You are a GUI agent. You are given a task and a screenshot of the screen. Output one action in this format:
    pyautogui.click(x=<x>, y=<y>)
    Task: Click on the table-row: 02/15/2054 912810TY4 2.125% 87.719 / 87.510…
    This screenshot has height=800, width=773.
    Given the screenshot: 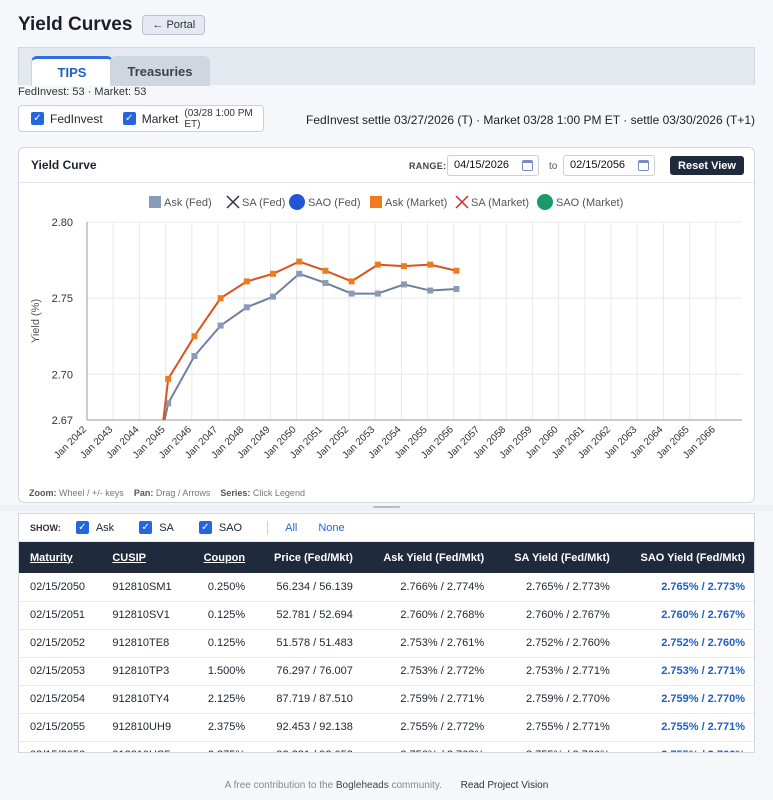 What is the action you would take?
    pyautogui.click(x=386, y=699)
    